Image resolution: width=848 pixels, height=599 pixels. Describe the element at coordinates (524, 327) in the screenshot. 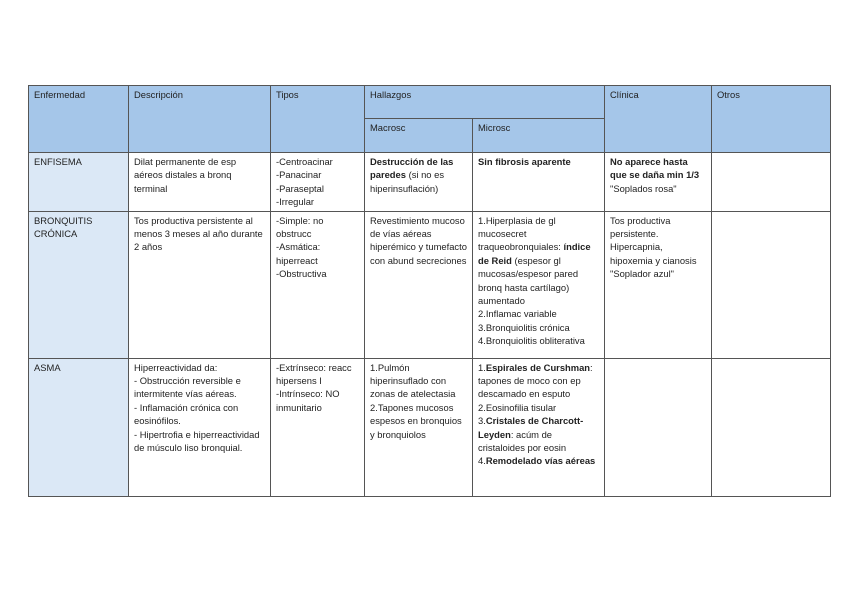

I see `text: 3.Bronquiolitis crónica` at that location.